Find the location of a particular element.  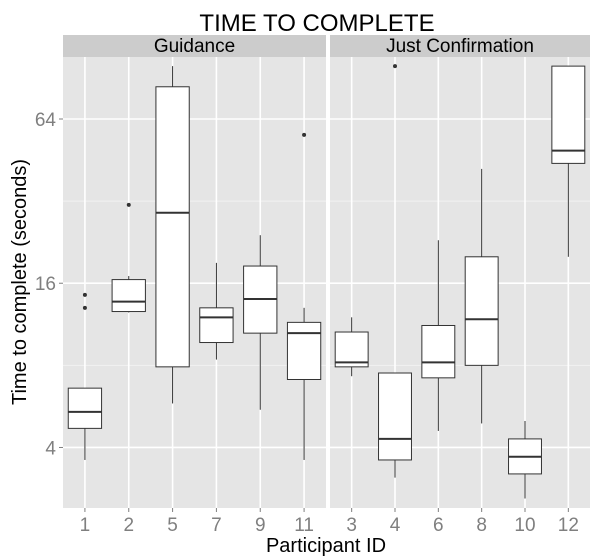

y-axis: 4 16 64 is located at coordinates (49, 284).